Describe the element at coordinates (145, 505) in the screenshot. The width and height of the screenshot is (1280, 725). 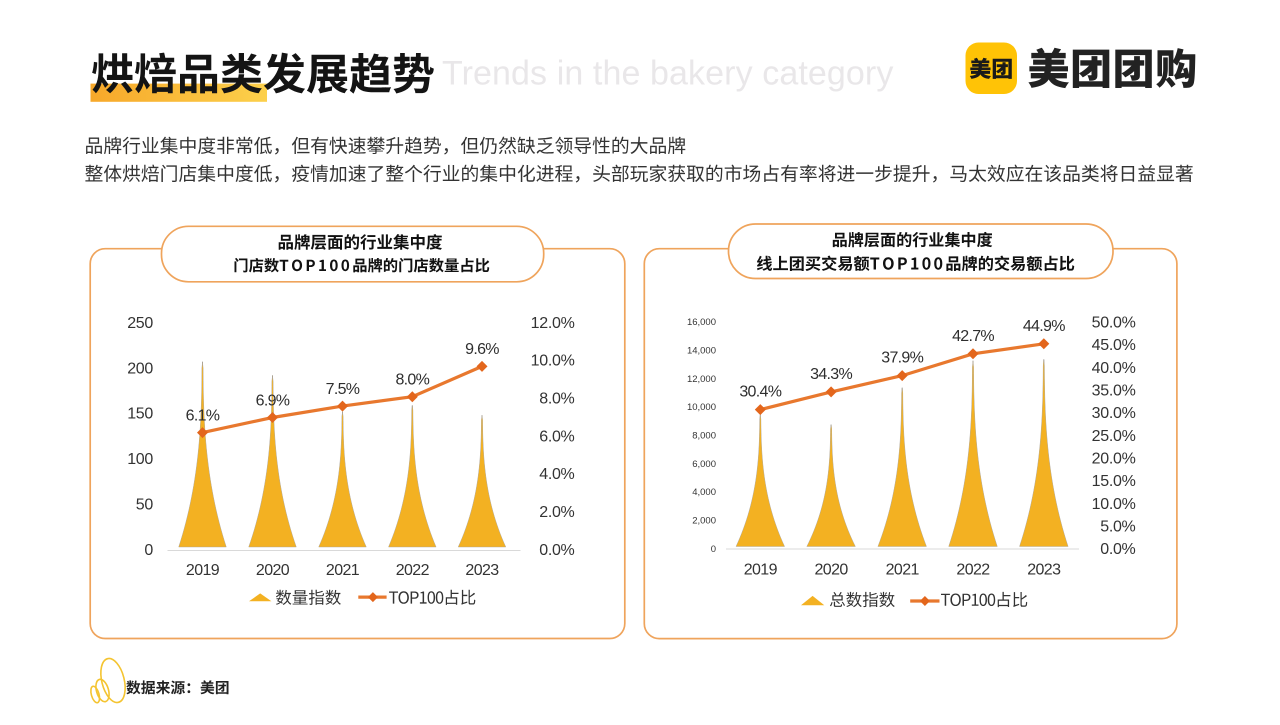
I see `svg-text: 50` at that location.